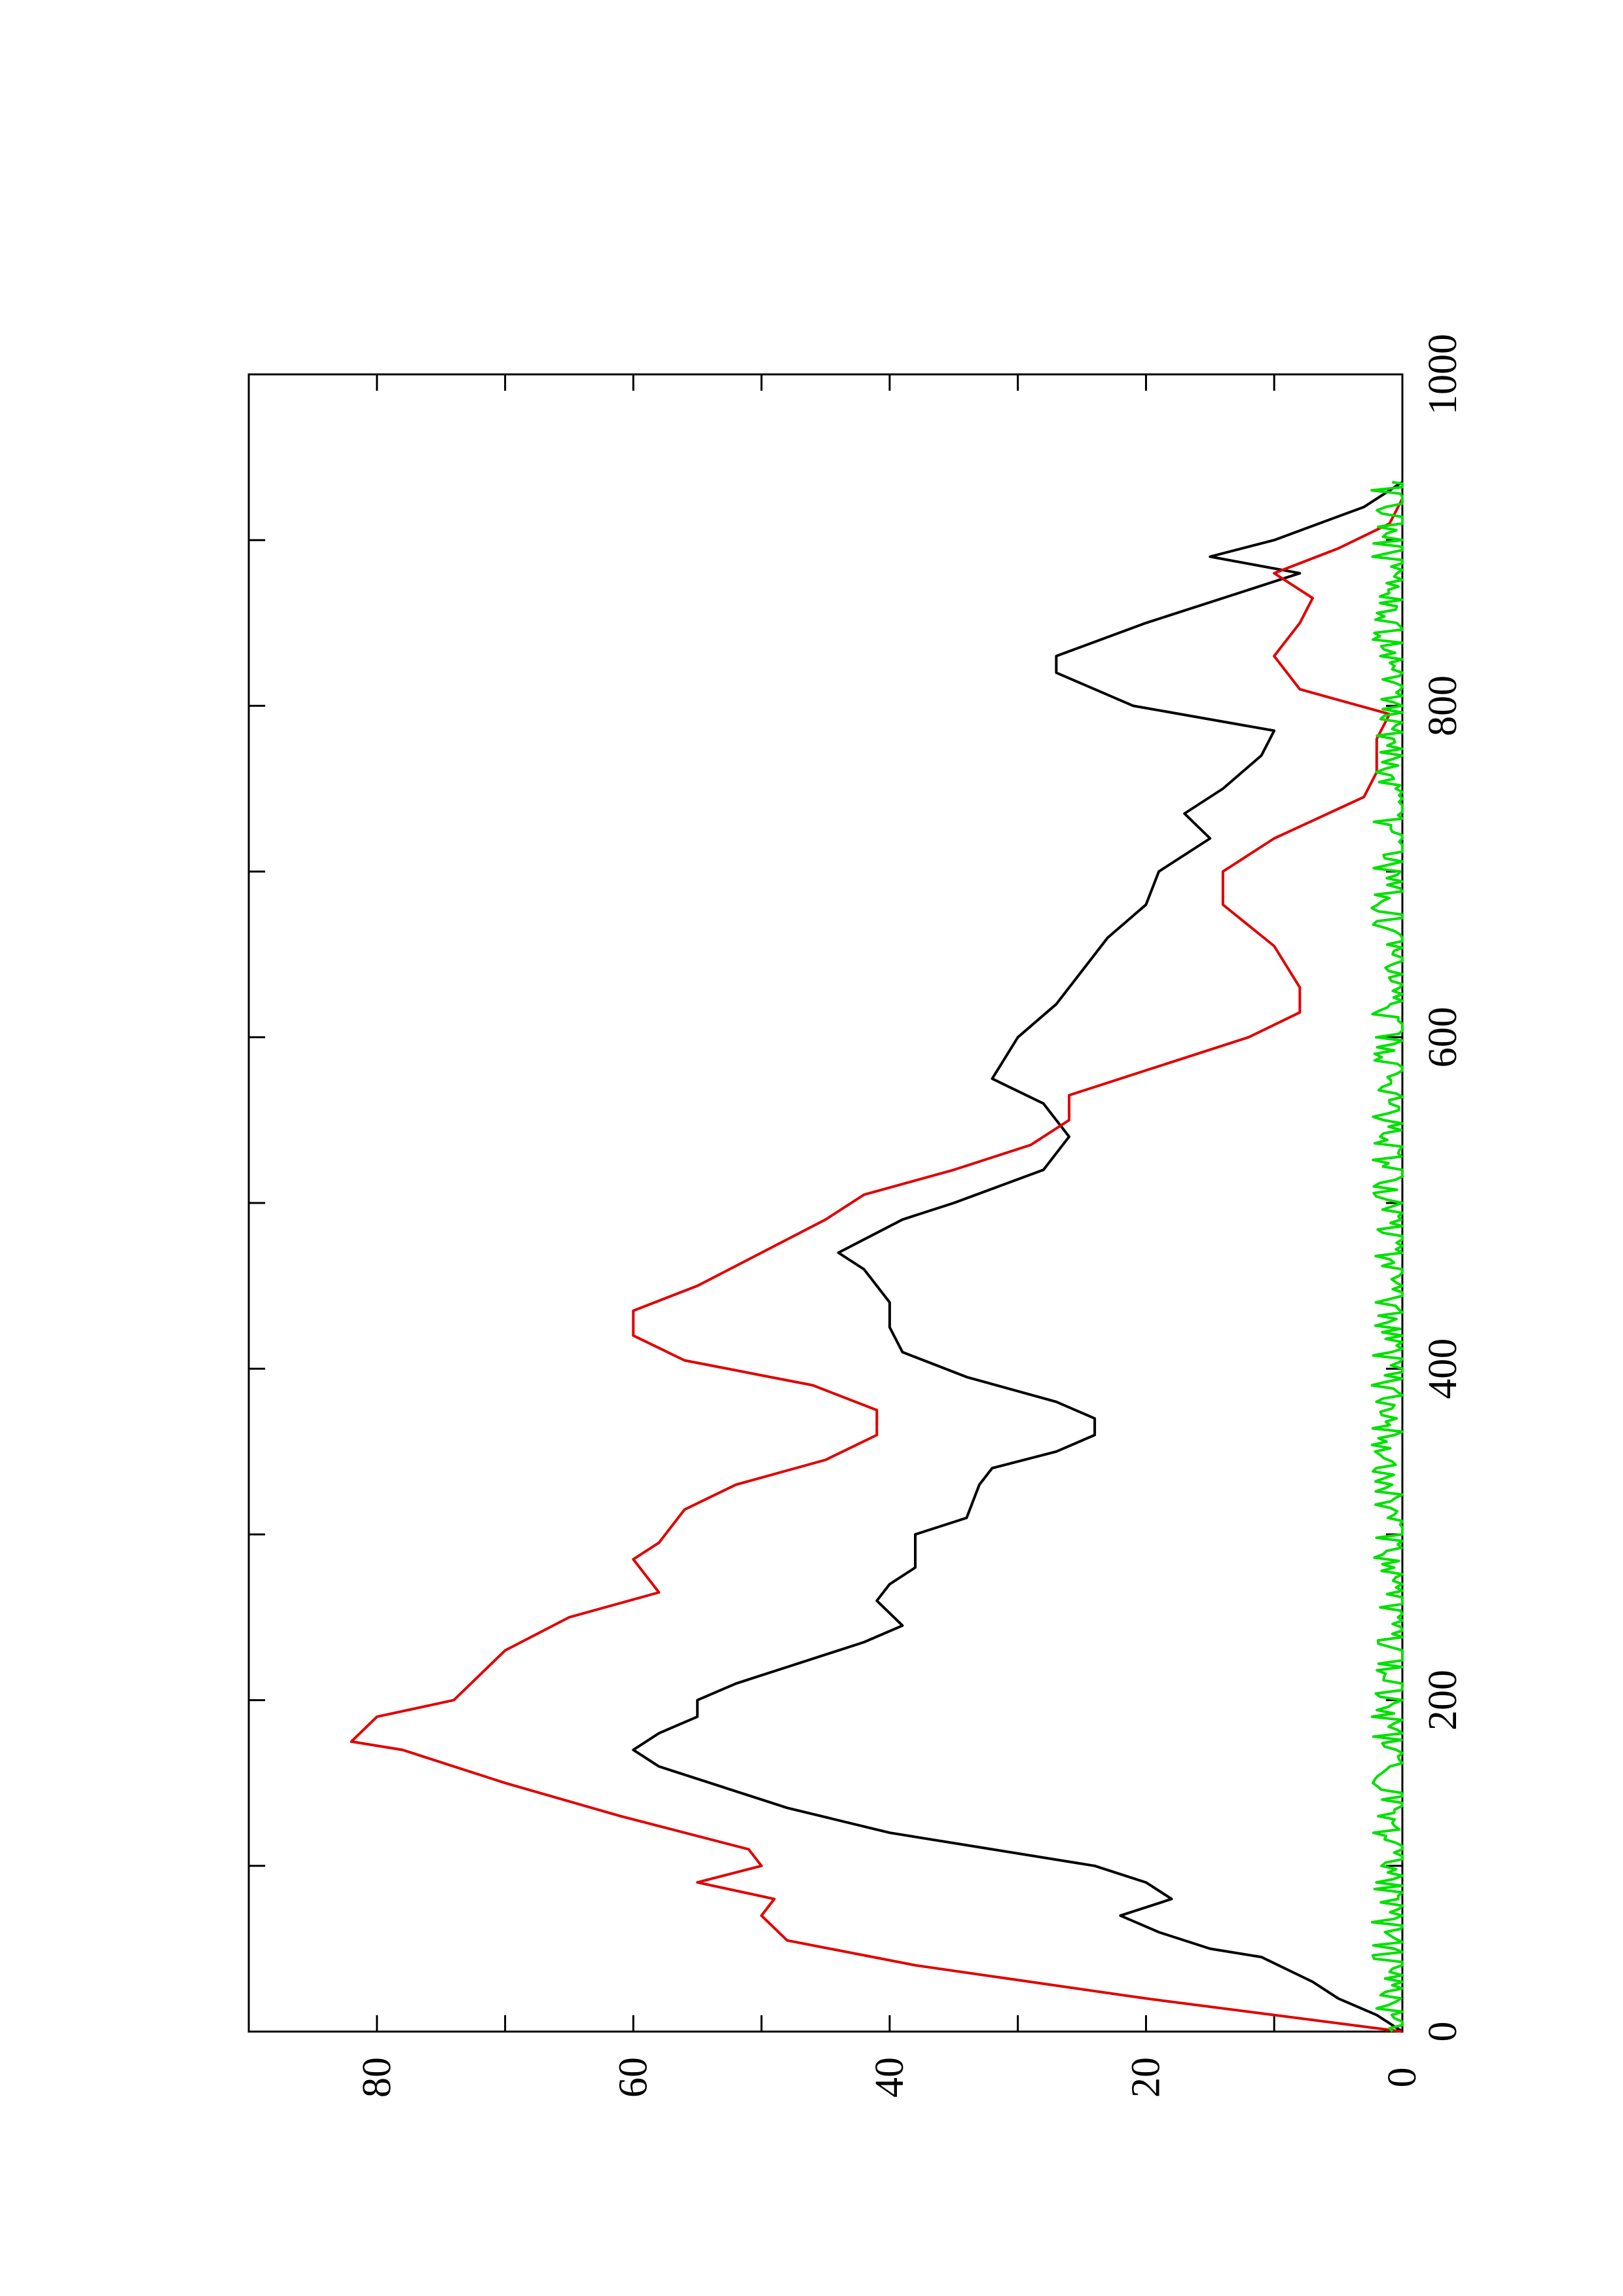 The width and height of the screenshot is (1623, 2296). What do you see at coordinates (1443, 705) in the screenshot?
I see `x-tick-label: 800` at bounding box center [1443, 705].